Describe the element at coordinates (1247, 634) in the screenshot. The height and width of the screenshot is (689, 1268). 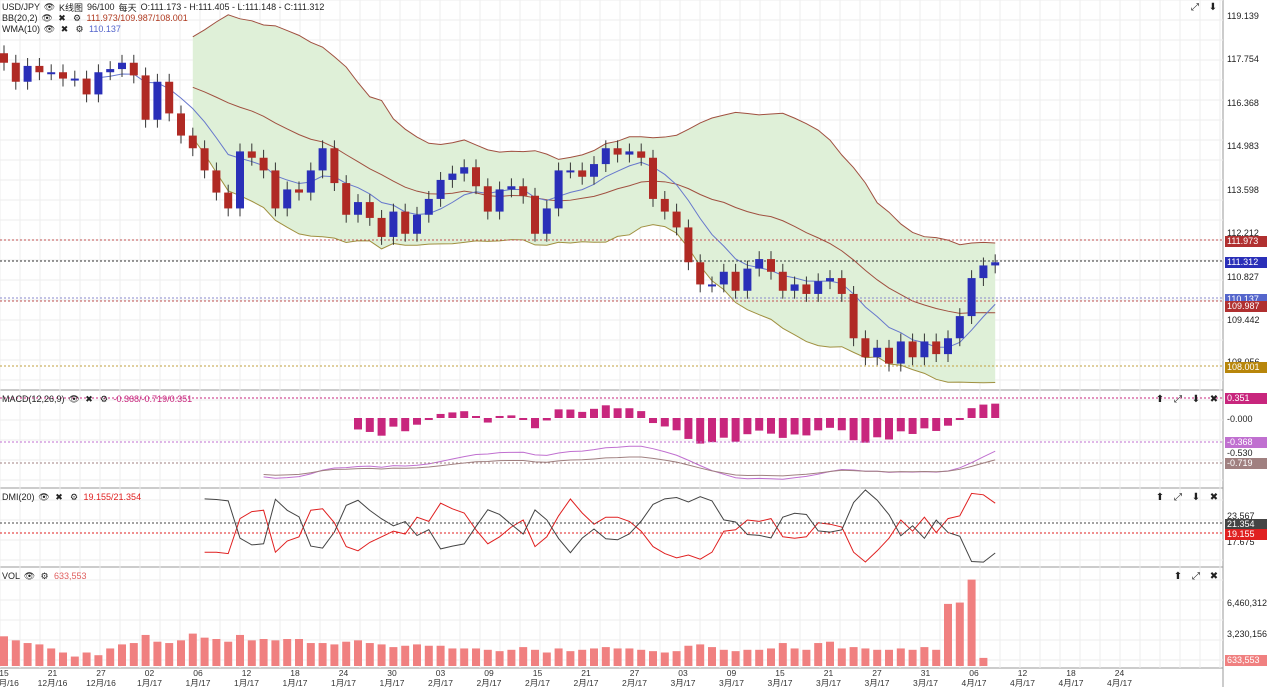
I see `y-tick: 3,230,156` at that location.